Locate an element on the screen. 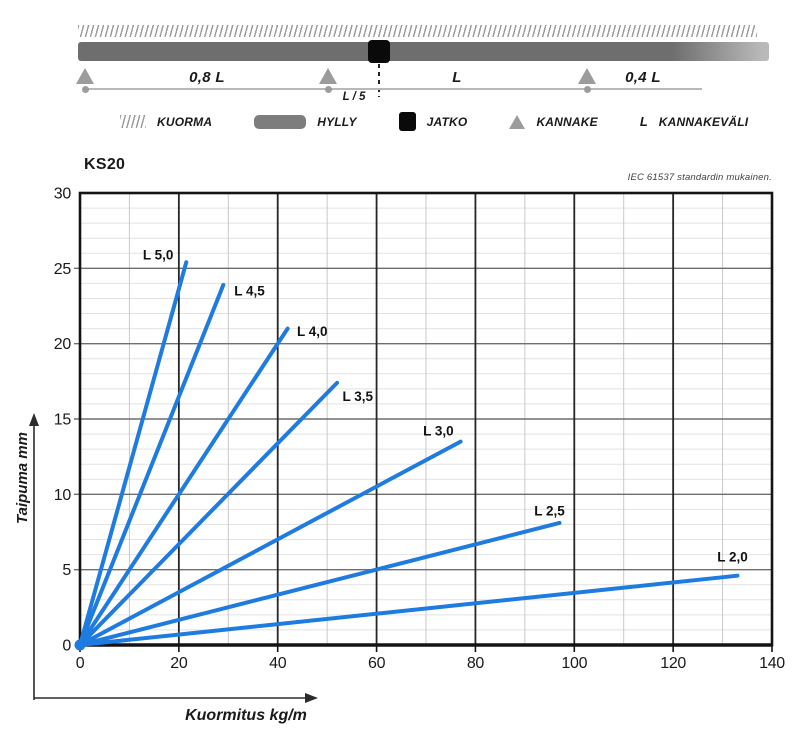  legend-label: KANNAKEVÄLI is located at coordinates (703, 121).